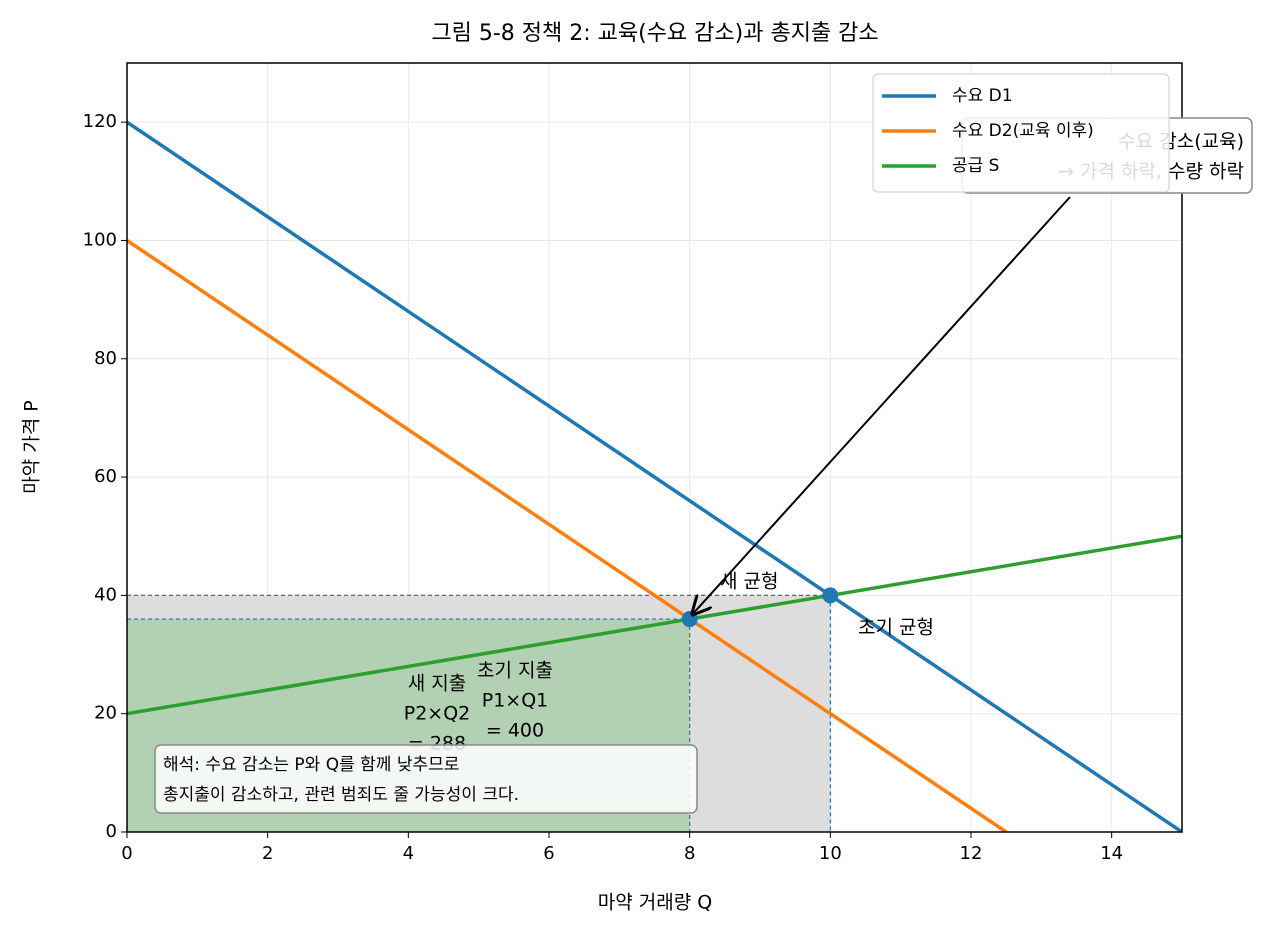 The width and height of the screenshot is (1265, 935). I want to click on legend-label: 수요 D2(교육 이후), so click(1023, 131).